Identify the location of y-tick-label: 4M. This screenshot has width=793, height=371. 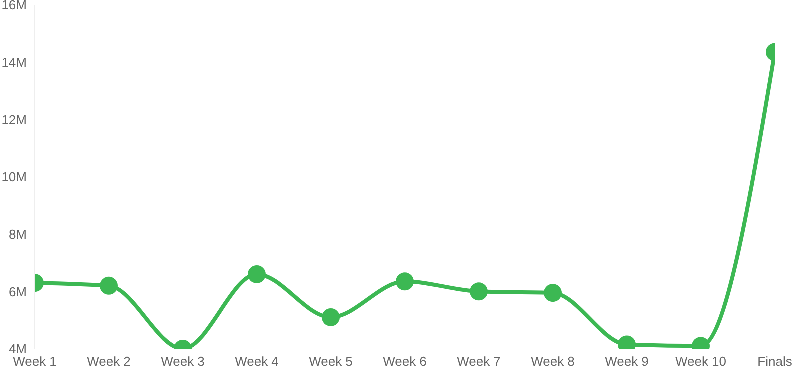
(17, 349).